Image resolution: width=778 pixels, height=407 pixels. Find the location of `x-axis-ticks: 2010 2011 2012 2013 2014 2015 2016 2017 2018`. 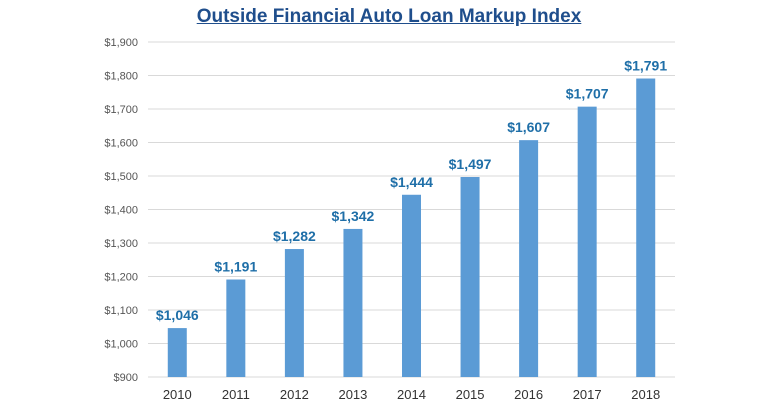

x-axis-ticks: 2010 2011 2012 2013 2014 2015 2016 2017 2018 is located at coordinates (411, 394).